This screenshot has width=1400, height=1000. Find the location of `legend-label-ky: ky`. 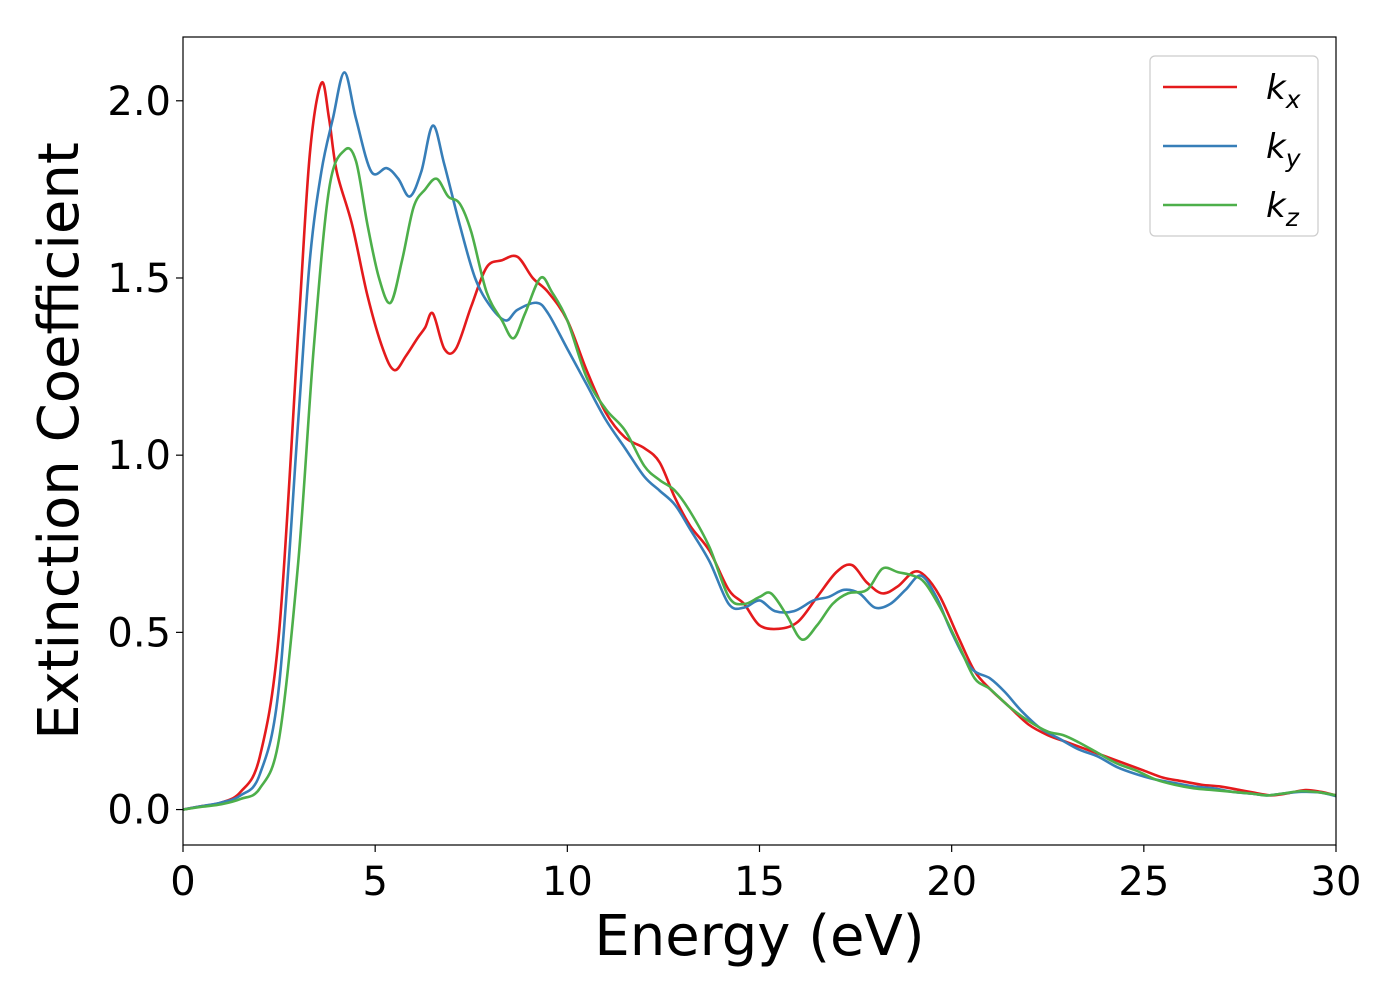

legend-label-ky: ky is located at coordinates (1284, 150).